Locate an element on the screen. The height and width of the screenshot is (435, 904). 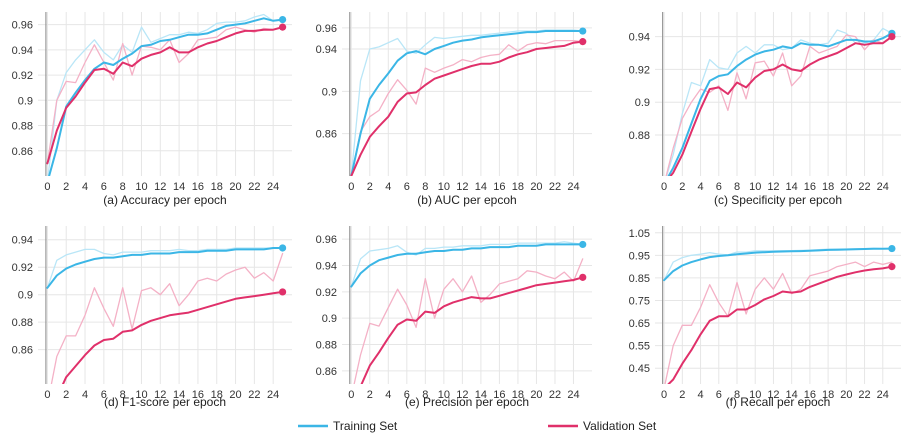
x-tick-label: 20 is located at coordinates (235, 187).